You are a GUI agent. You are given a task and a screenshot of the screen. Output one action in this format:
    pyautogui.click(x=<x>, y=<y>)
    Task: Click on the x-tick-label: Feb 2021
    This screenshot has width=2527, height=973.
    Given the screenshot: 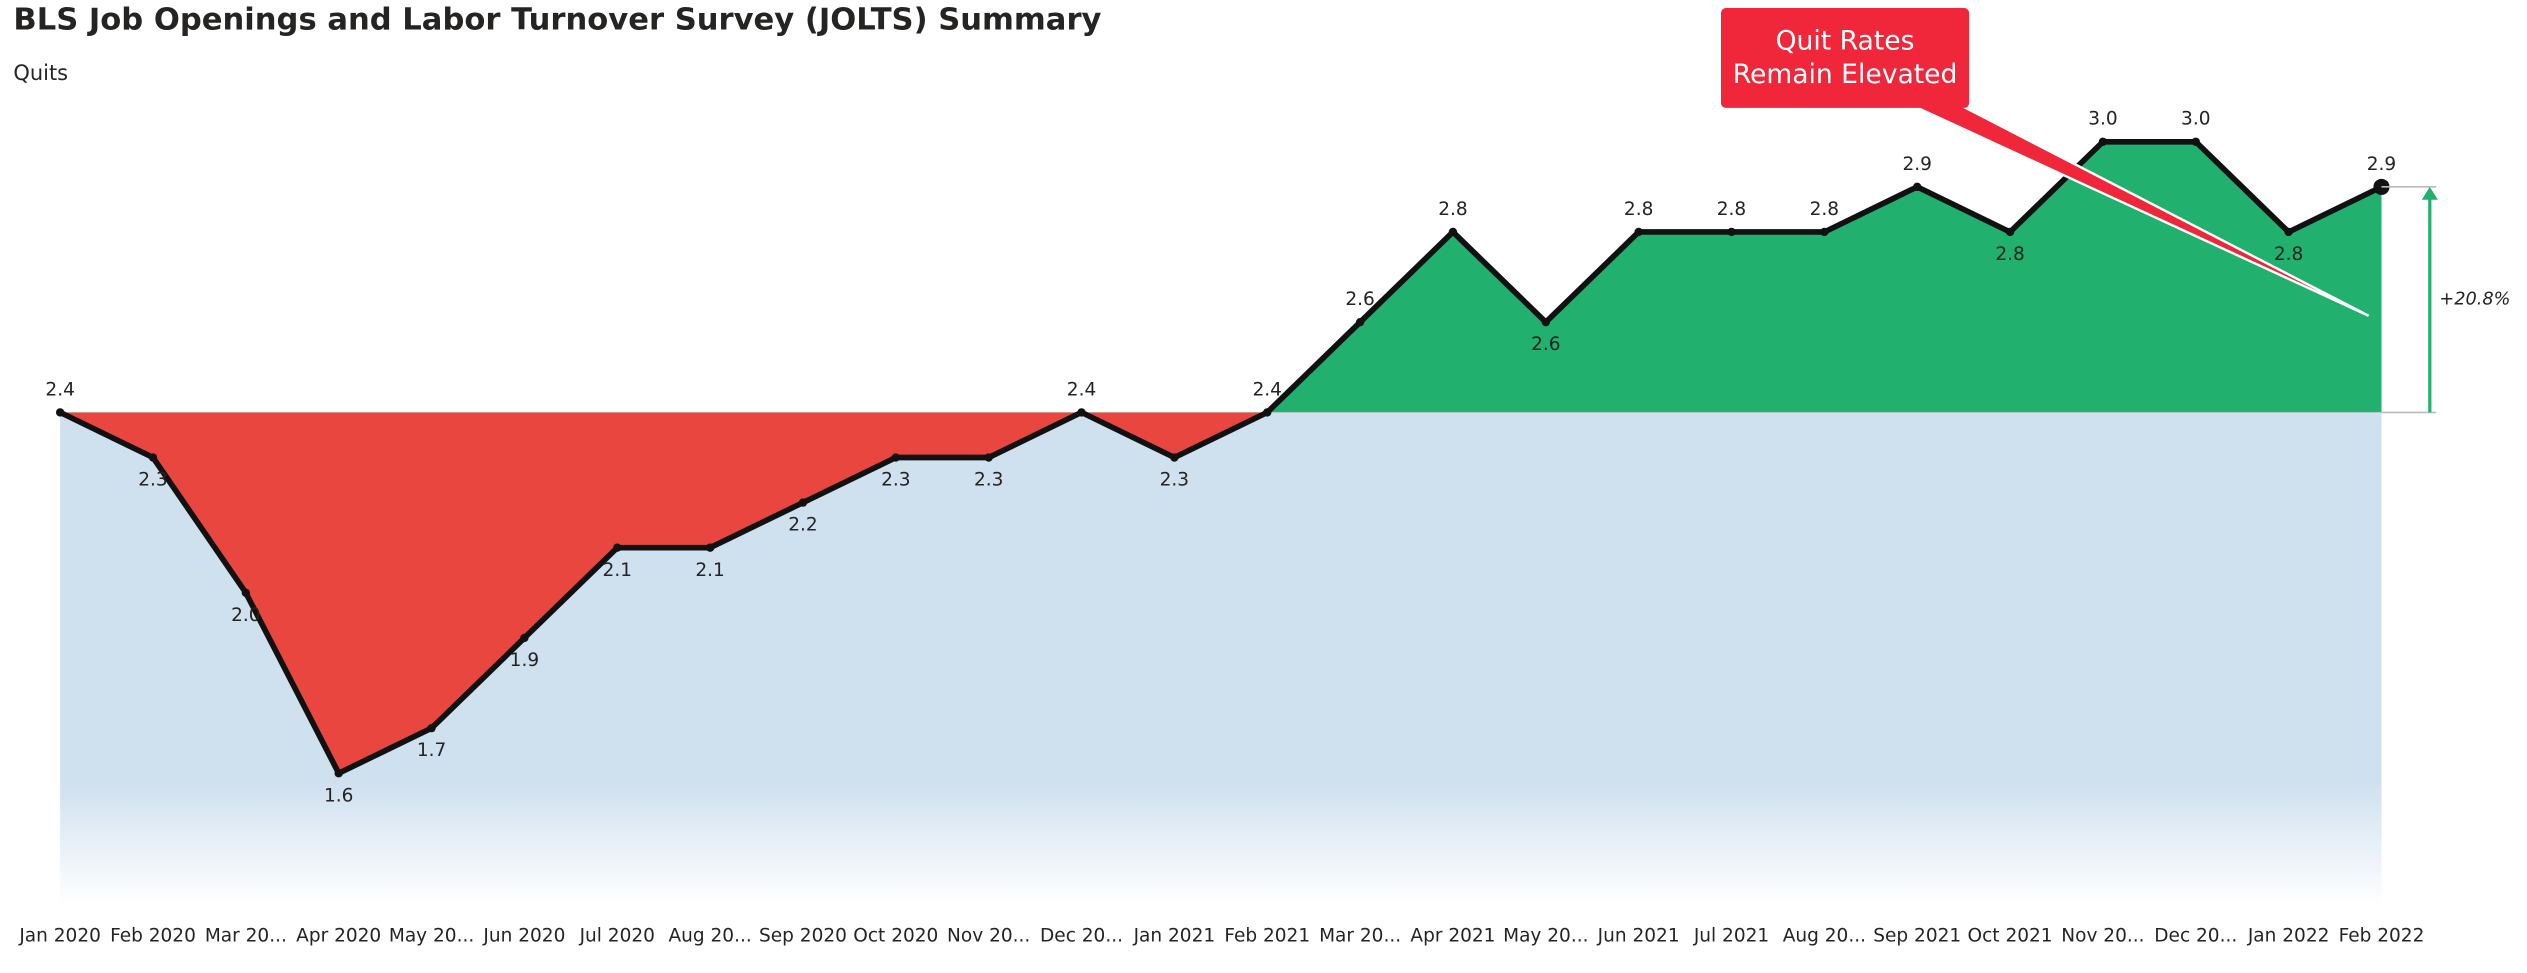 What is the action you would take?
    pyautogui.click(x=1267, y=935)
    